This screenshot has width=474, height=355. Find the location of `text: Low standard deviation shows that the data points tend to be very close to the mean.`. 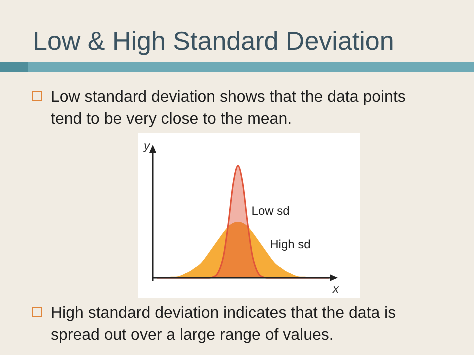

text: Low standard deviation shows that the data points tend to be very close to the mean. is located at coordinates (228, 108).